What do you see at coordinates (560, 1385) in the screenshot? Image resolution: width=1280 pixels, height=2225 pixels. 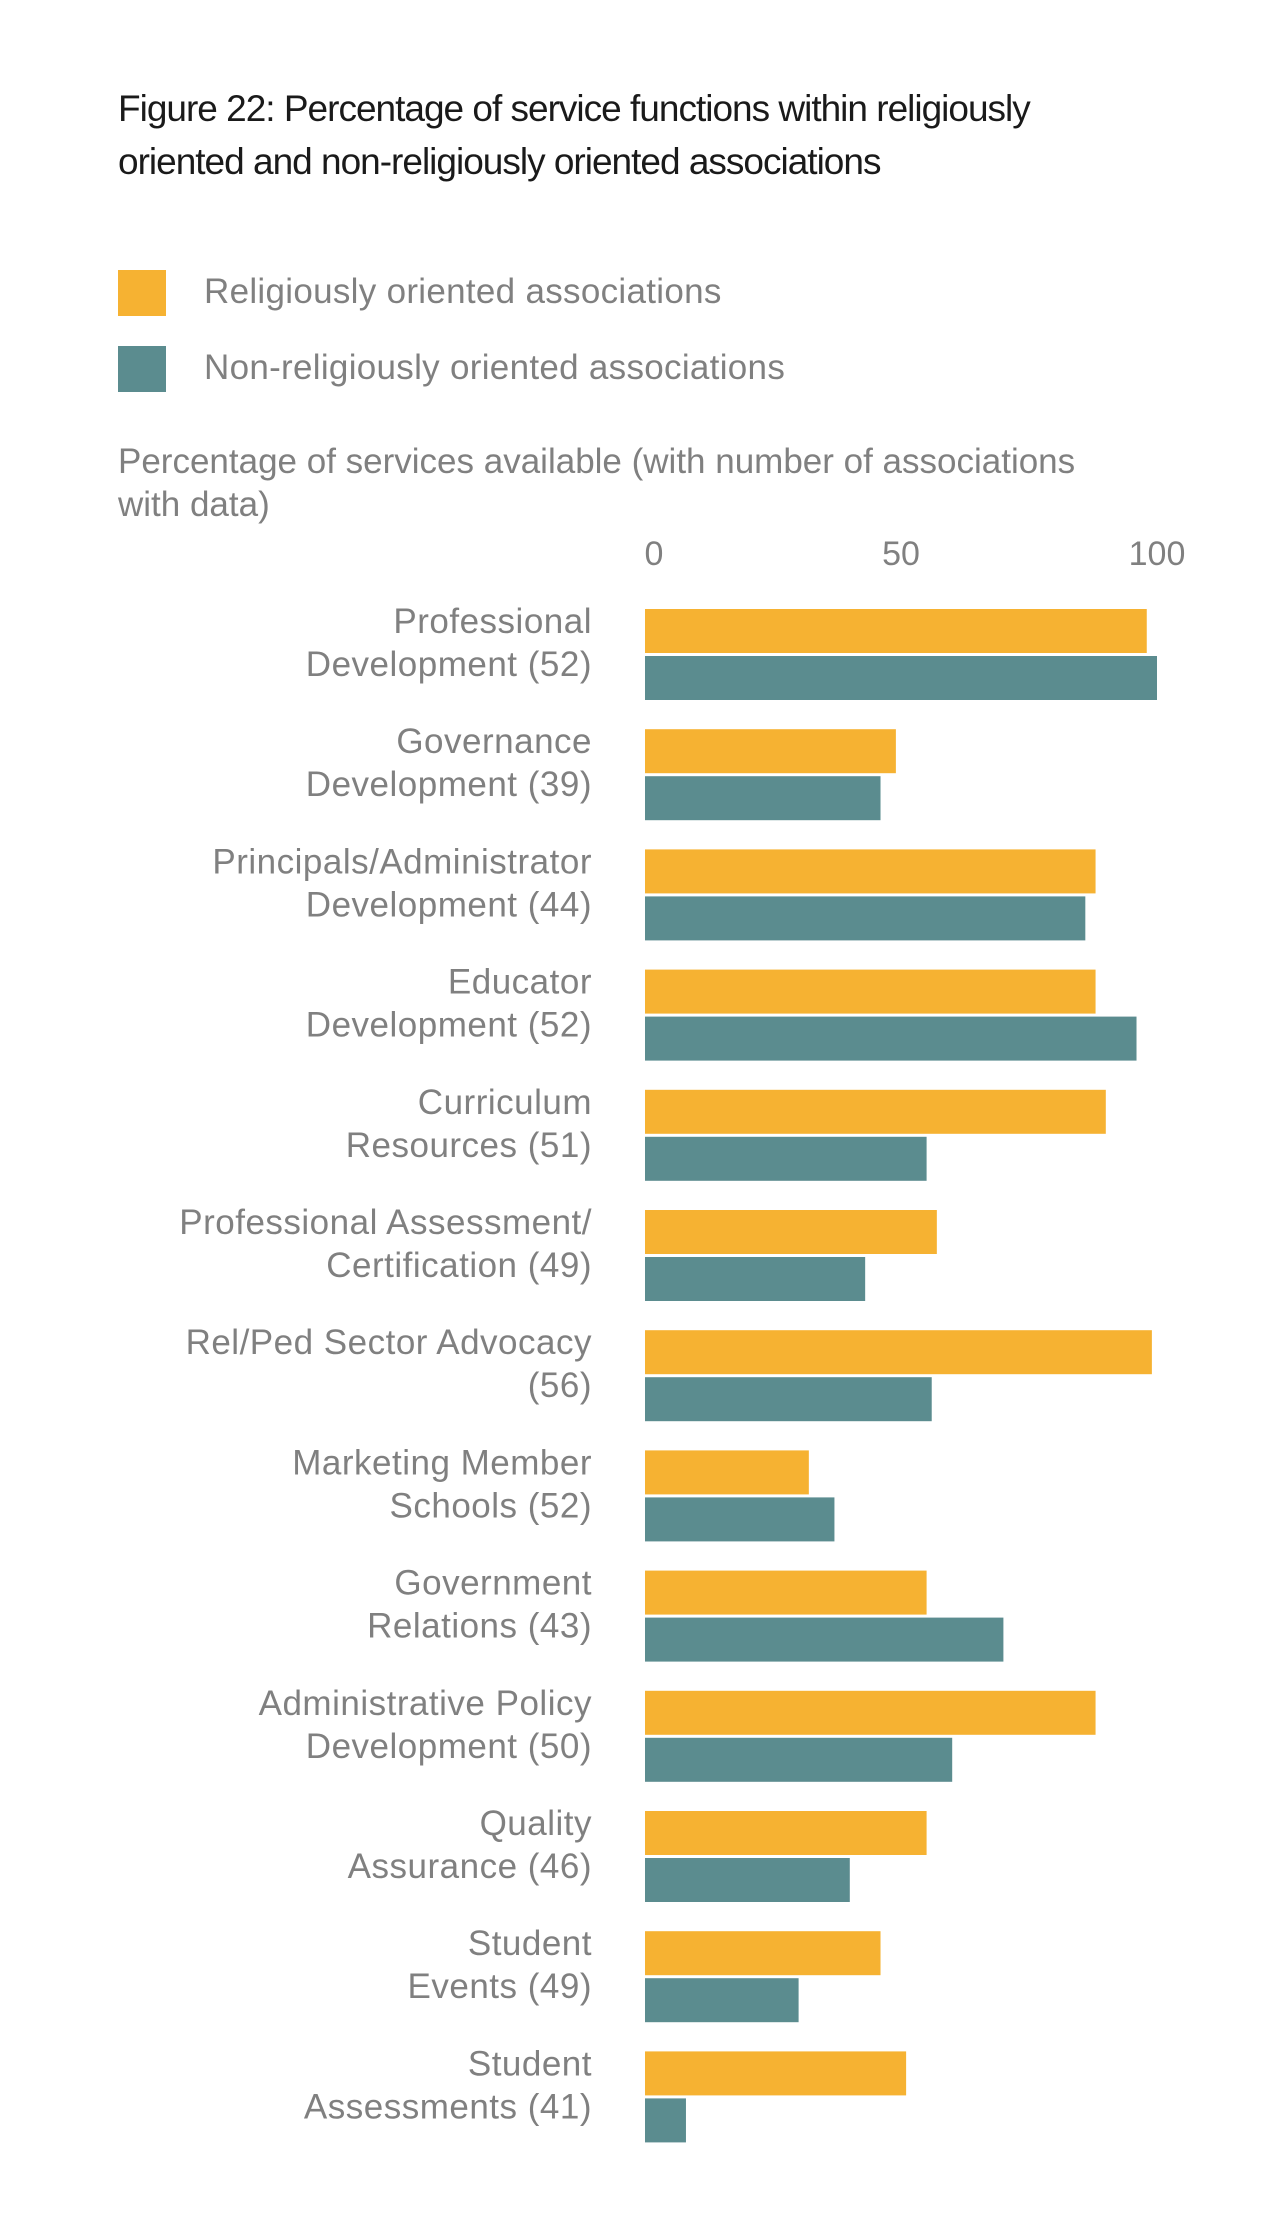 I see `category-label: (56)` at bounding box center [560, 1385].